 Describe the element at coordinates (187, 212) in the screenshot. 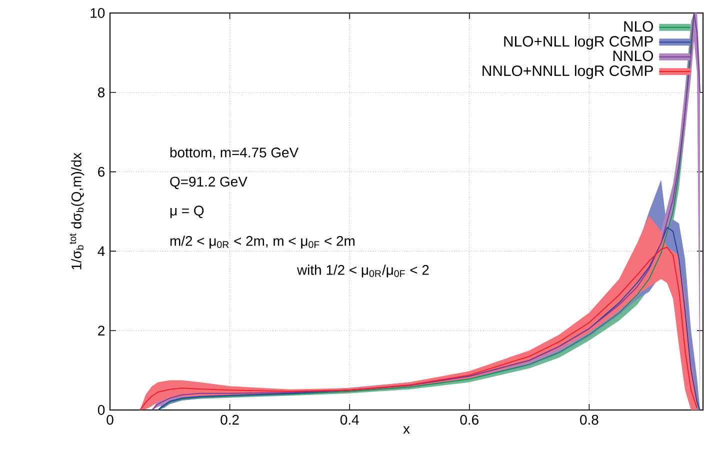

I see `annotation: μ = Q` at that location.